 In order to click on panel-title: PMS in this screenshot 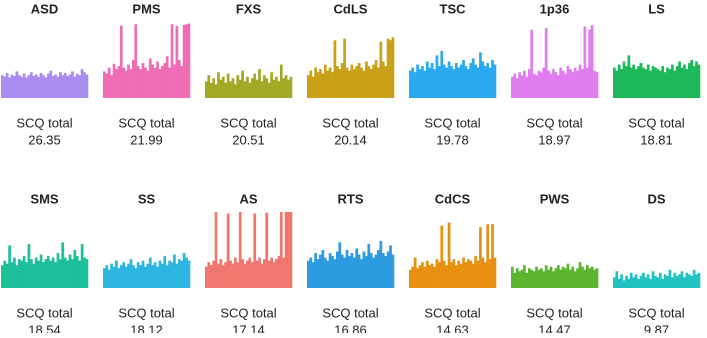, I will do `click(146, 8)`.